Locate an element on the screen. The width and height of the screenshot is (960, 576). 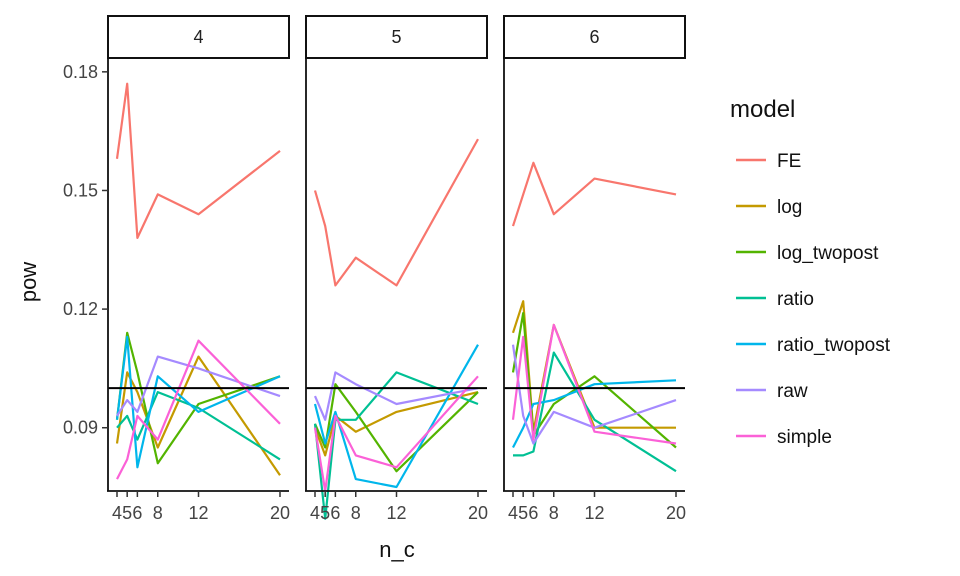
legend-label: ratio is located at coordinates (795, 299).